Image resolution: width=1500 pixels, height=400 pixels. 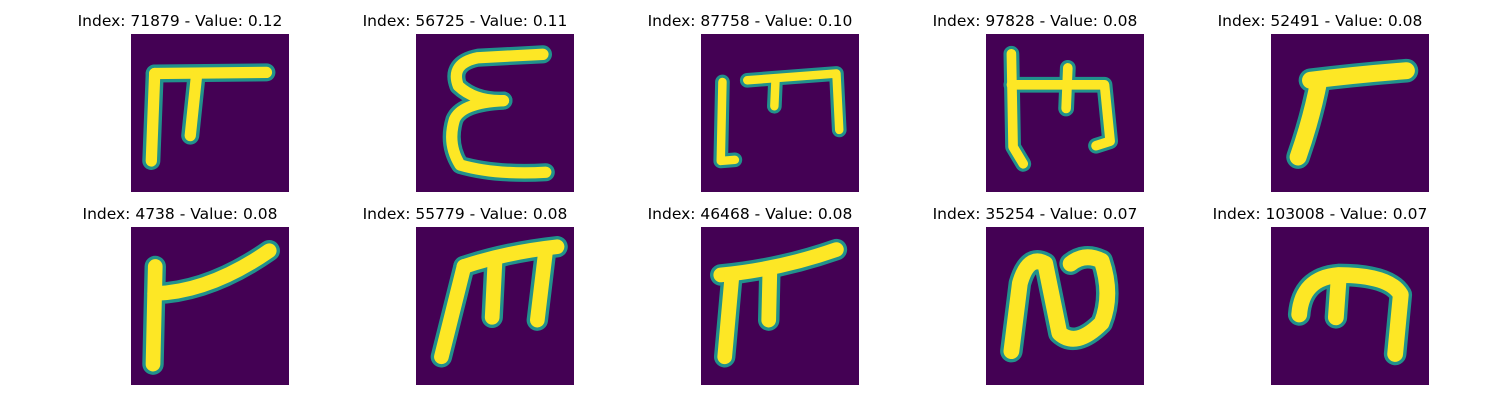 What do you see at coordinates (1035, 214) in the screenshot?
I see `panel-title: Index: 35254 - Value: 0.07` at bounding box center [1035, 214].